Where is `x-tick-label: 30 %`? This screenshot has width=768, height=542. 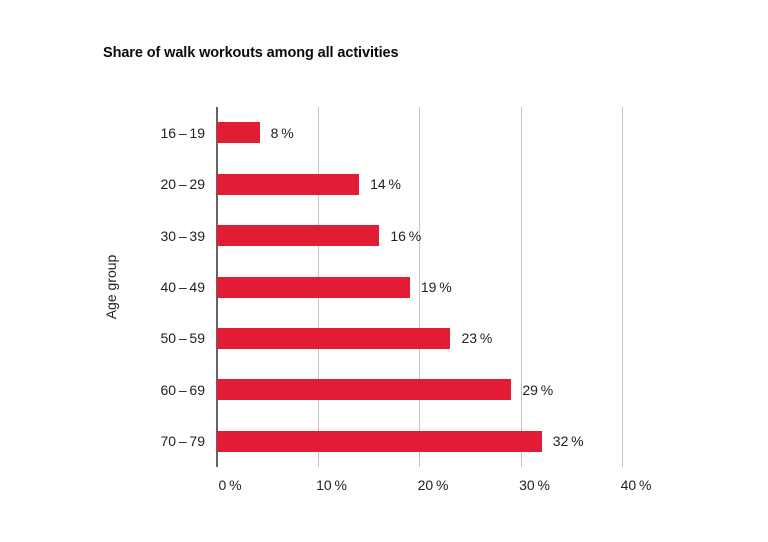 x-tick-label: 30 % is located at coordinates (534, 485).